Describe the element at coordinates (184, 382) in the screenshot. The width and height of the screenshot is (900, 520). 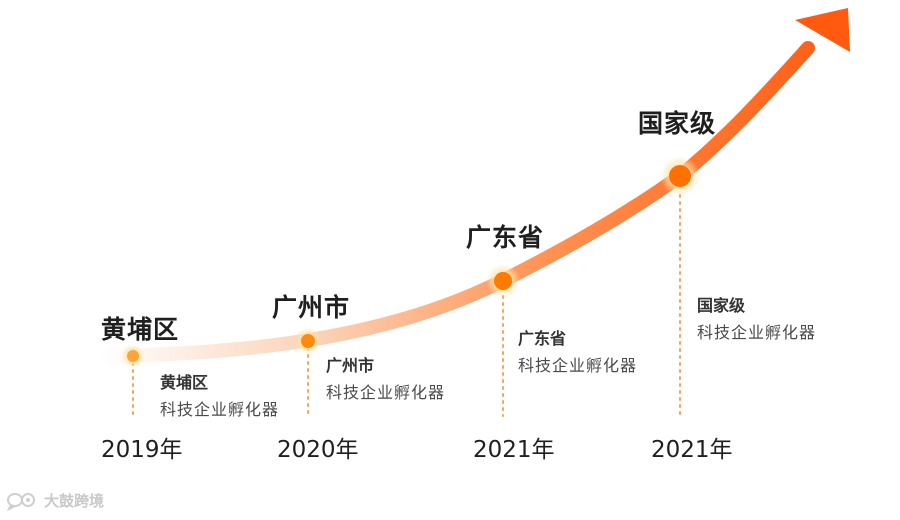
I see `milestone-desc-title: 黄埔区` at that location.